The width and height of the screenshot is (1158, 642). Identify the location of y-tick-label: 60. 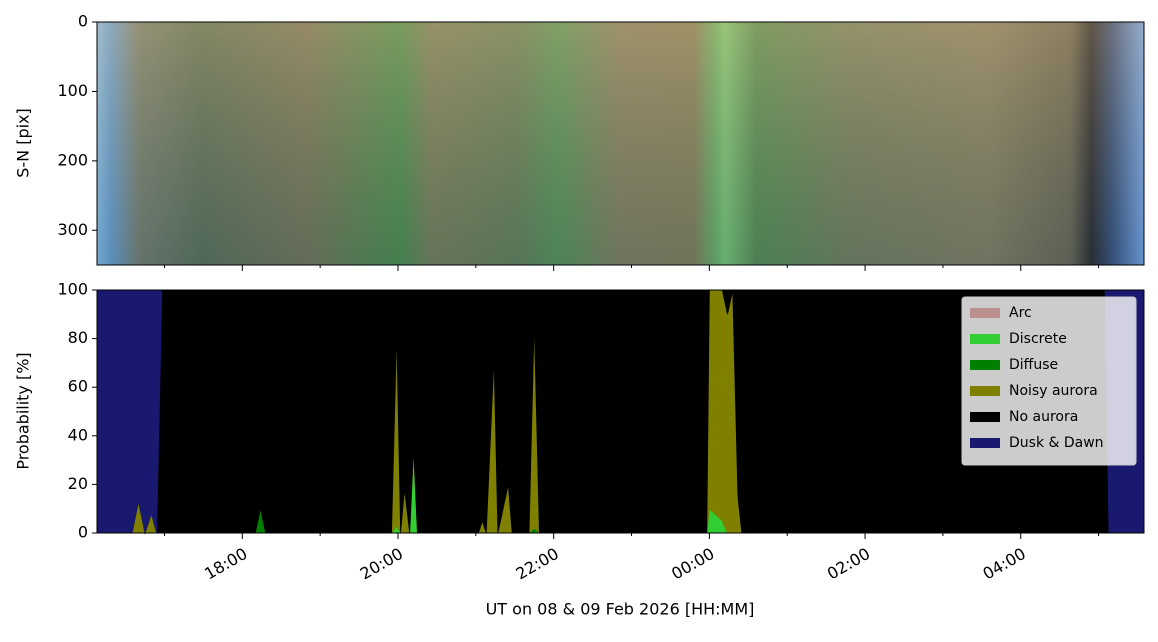
(78, 386).